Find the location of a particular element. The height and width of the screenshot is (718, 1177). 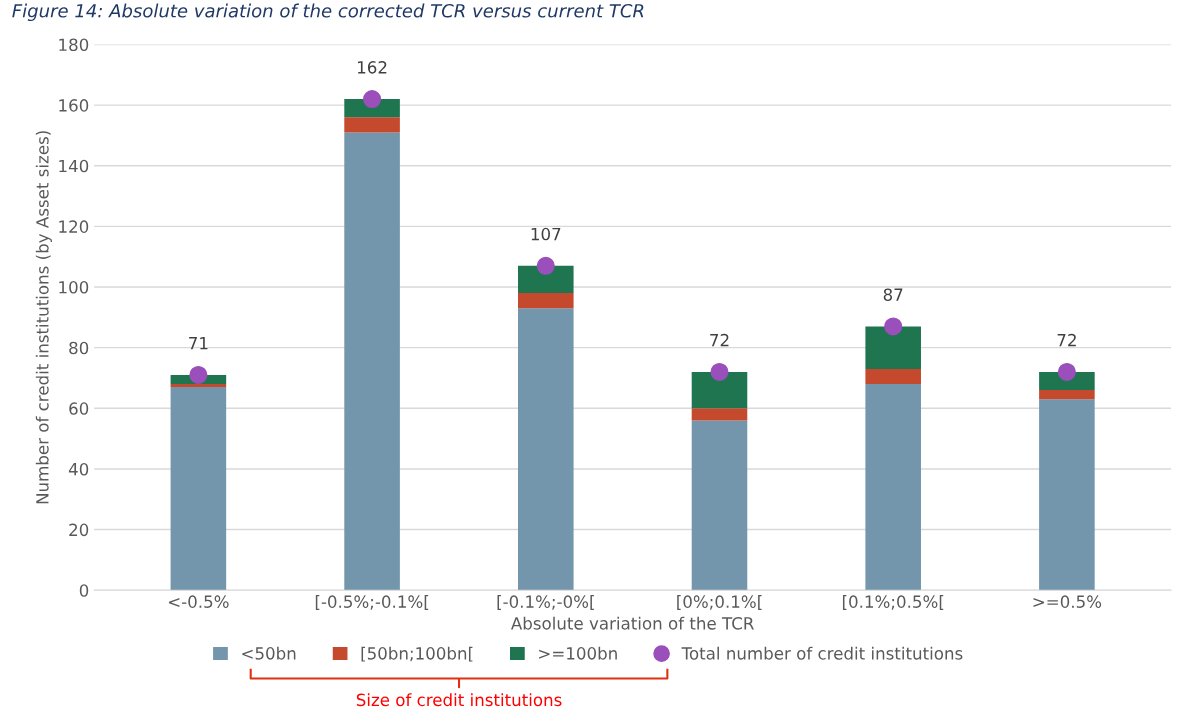

x-tick-label: [-0.5%;-0.1%[ is located at coordinates (372, 602).